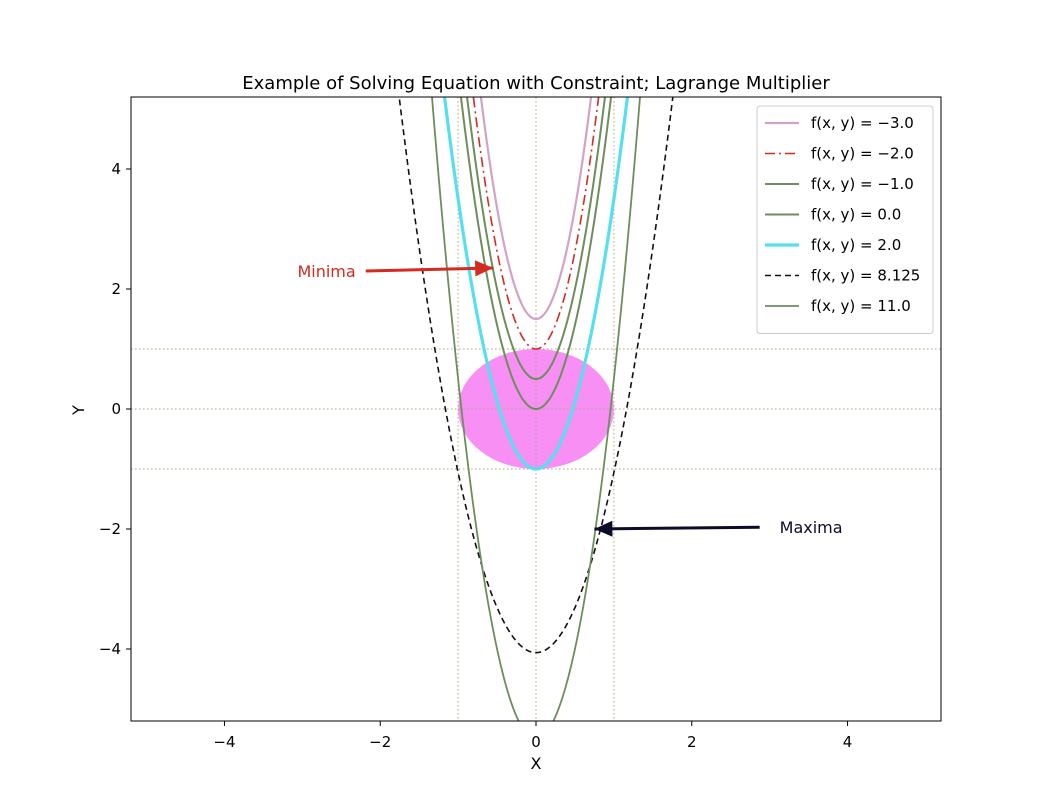 The image size is (1045, 811). What do you see at coordinates (865, 276) in the screenshot?
I see `legend-entry-label: f(x, y) = 8.125` at bounding box center [865, 276].